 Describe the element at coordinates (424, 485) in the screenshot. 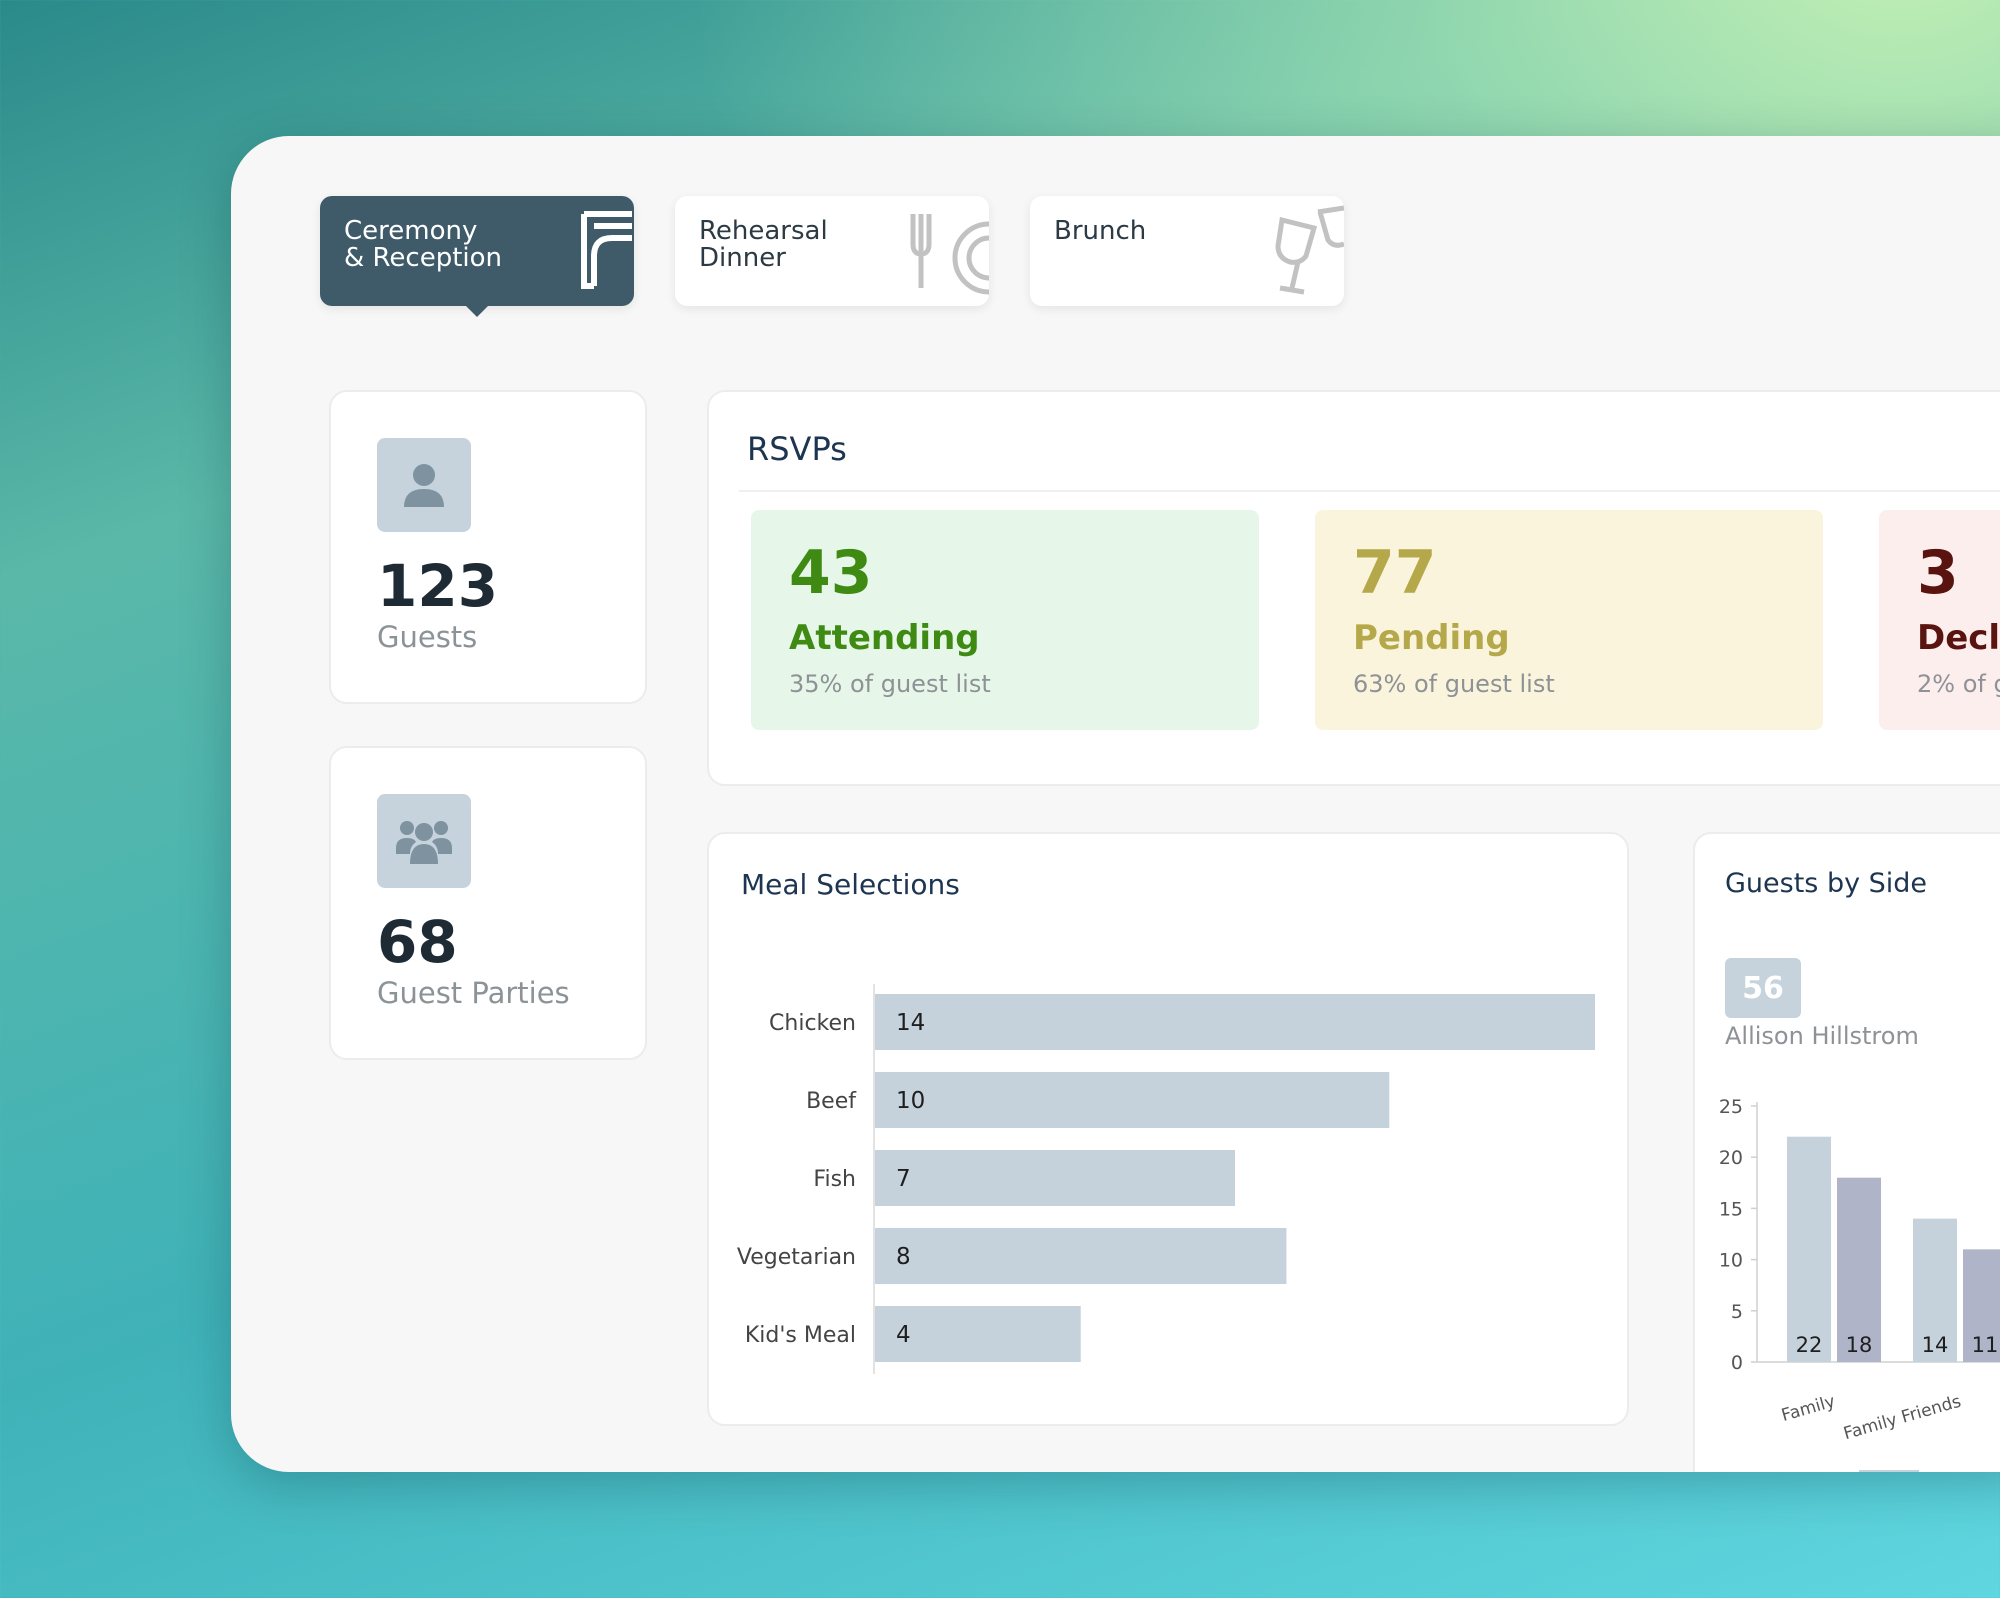

I see `user-icon` at that location.